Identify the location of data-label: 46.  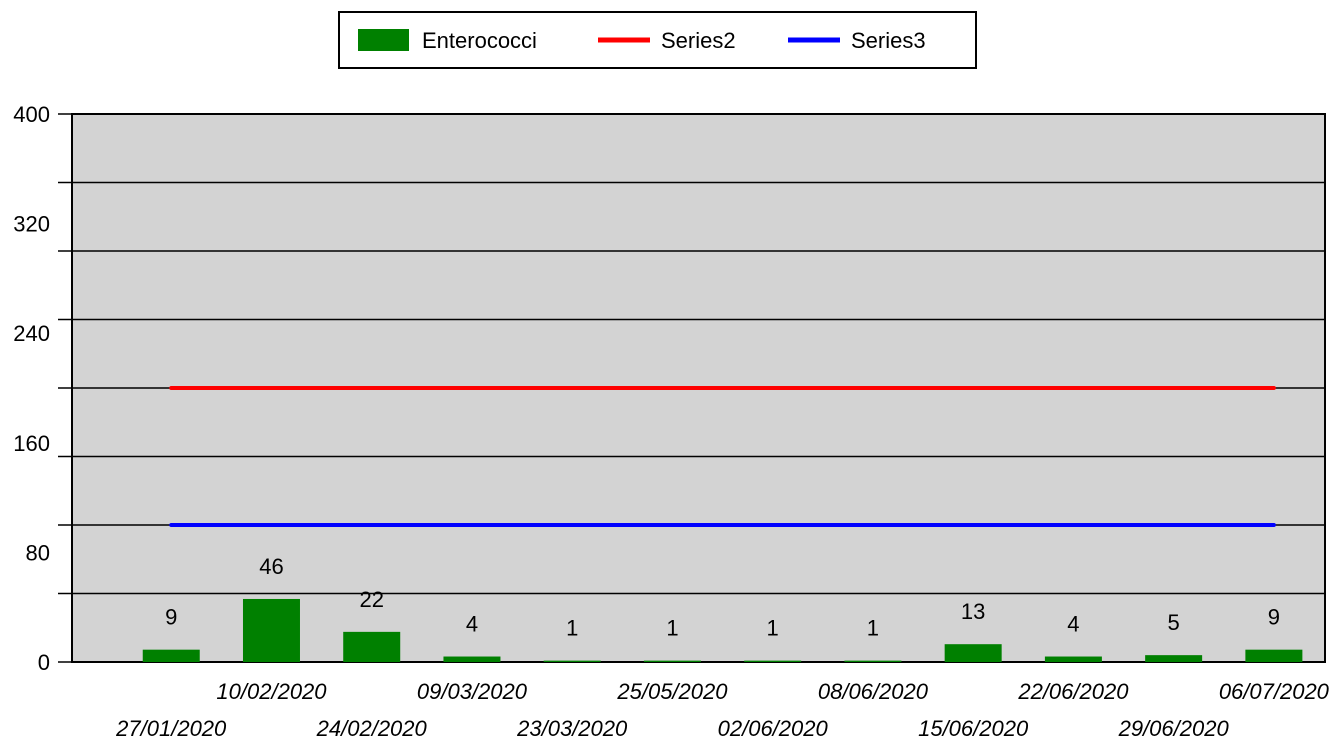
(271, 566).